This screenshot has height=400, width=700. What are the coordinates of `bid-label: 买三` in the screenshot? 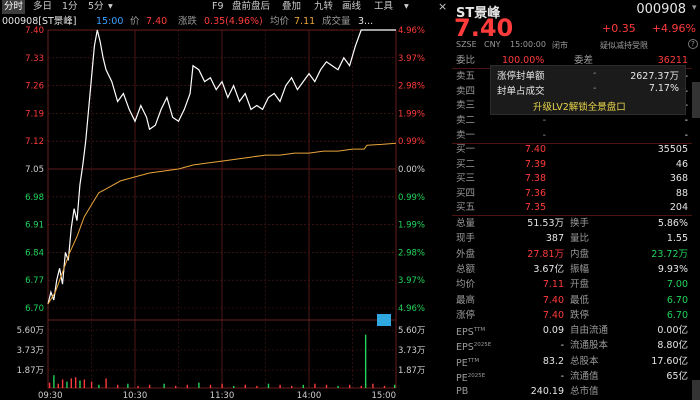 It's located at (466, 178).